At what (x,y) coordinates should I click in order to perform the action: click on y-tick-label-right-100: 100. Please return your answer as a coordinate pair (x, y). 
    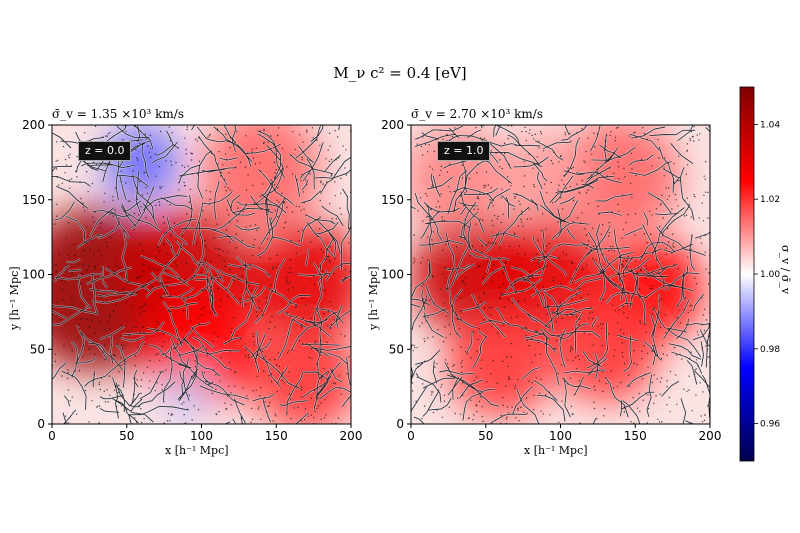
    Looking at the image, I should click on (392, 275).